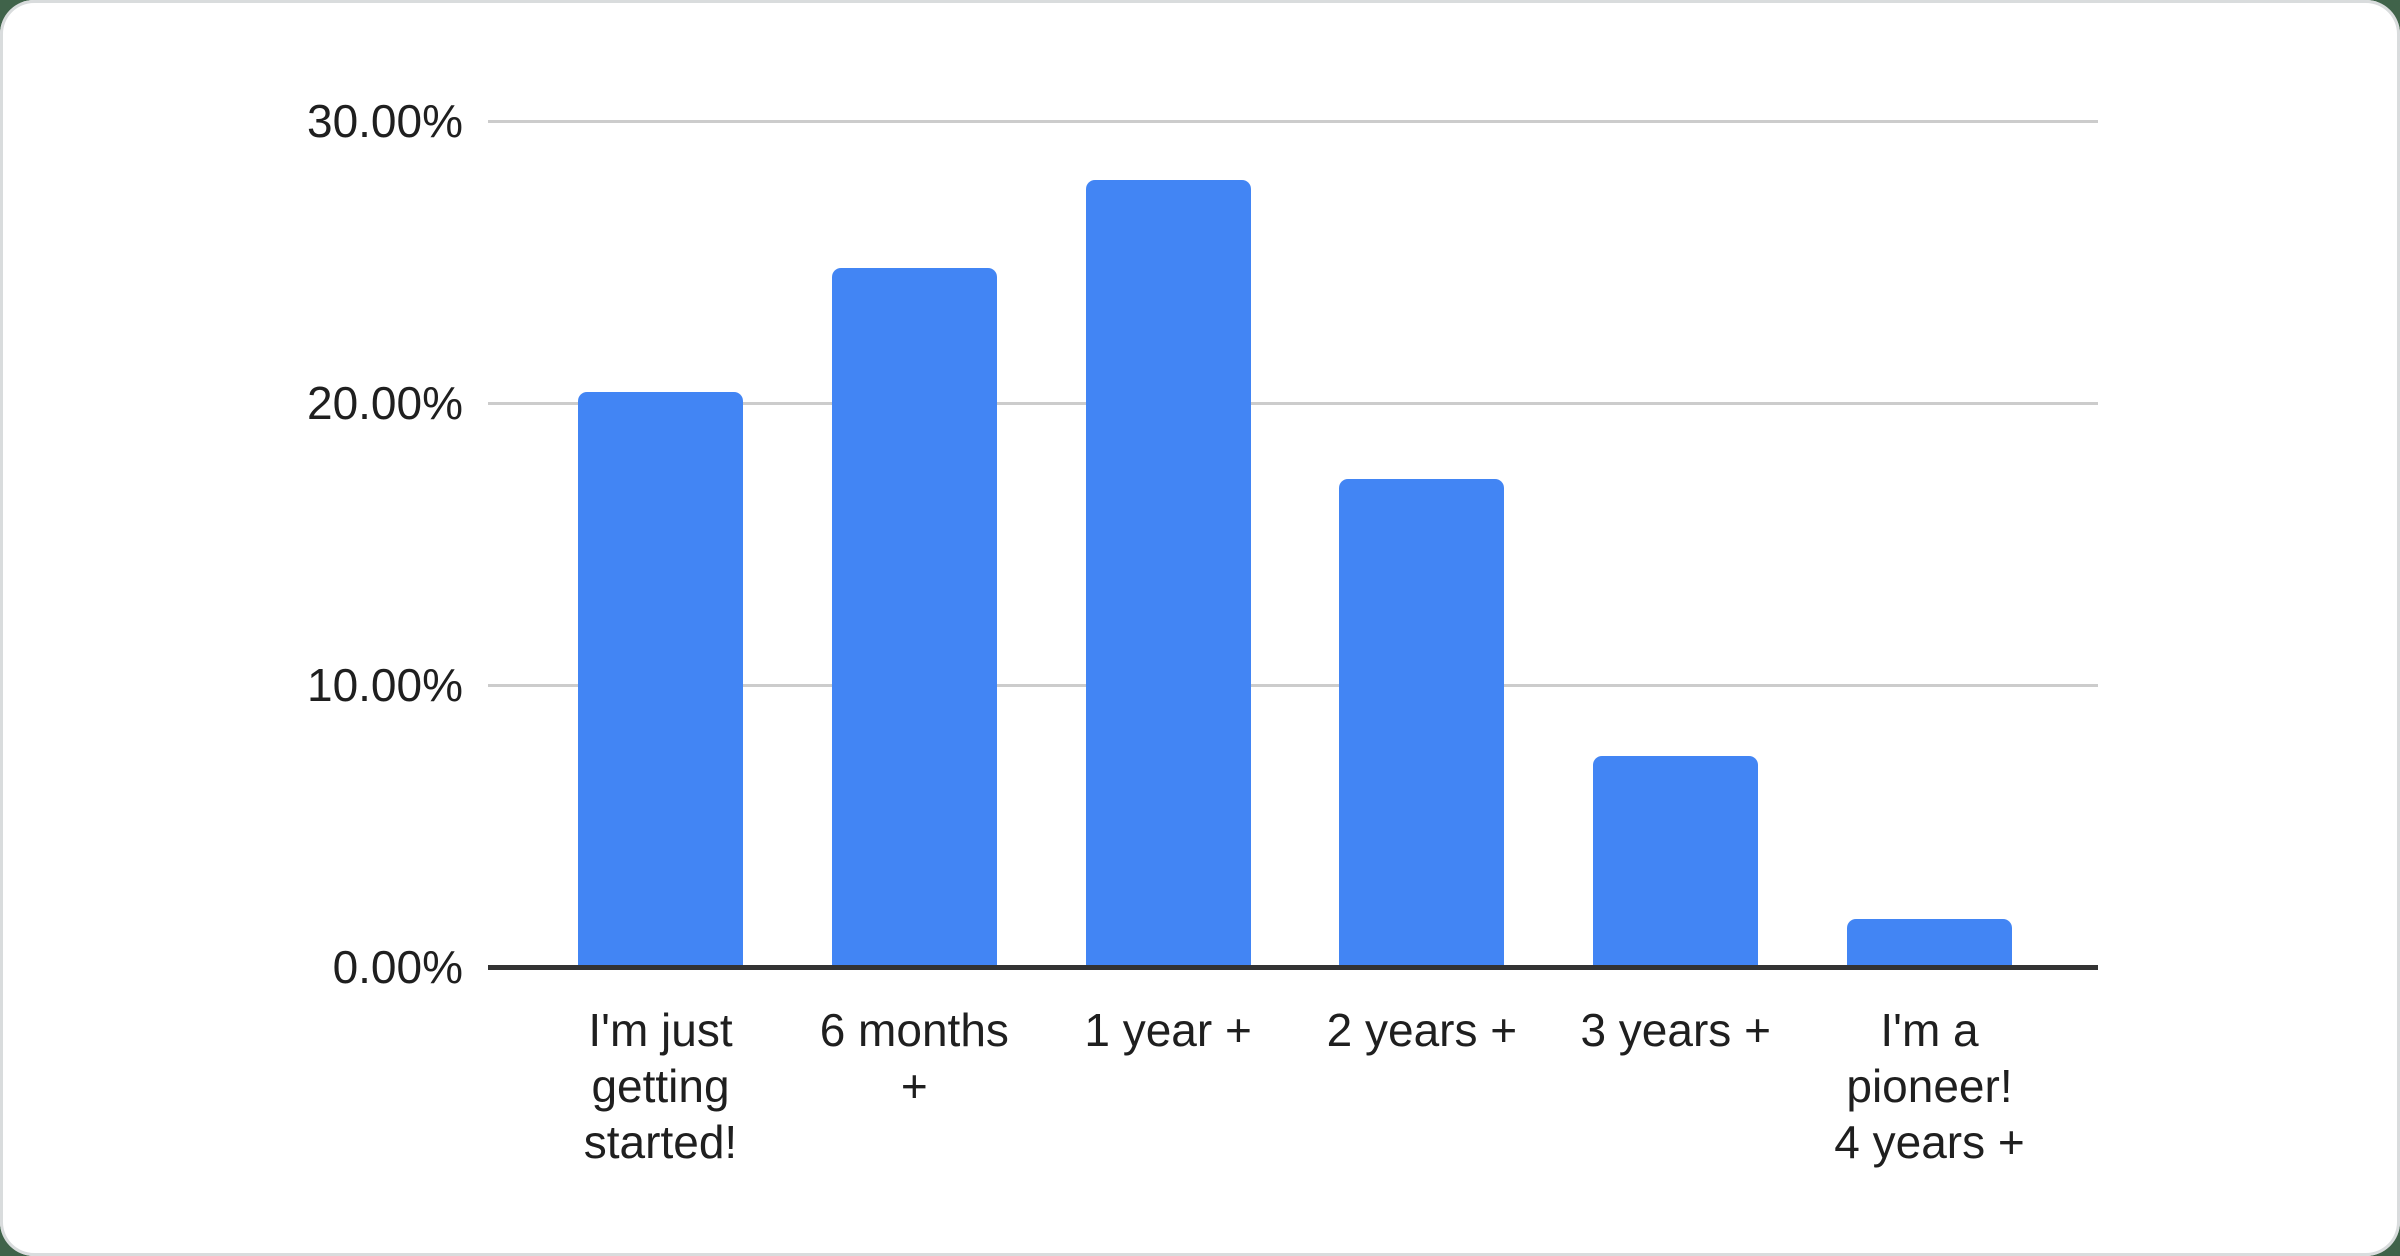  I want to click on y-axis-tick-label: 20.00%, so click(384, 403).